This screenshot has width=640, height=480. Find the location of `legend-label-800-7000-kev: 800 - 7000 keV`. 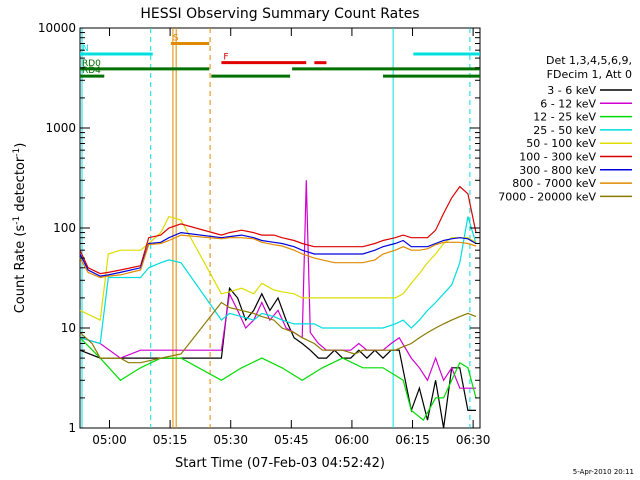

legend-label-800-7000-kev: 800 - 7000 keV is located at coordinates (554, 183).